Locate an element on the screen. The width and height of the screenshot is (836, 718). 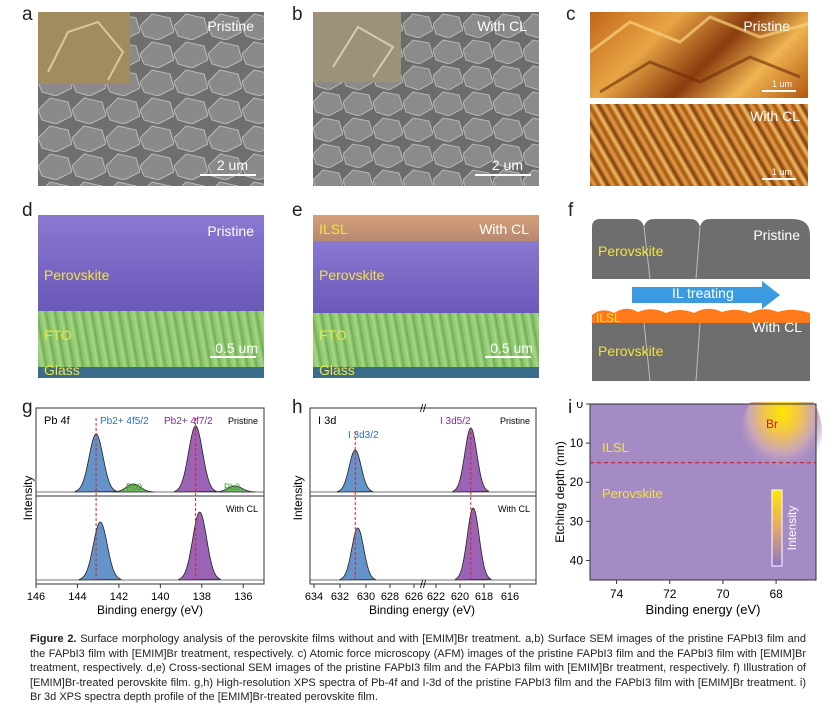
afm-texture is located at coordinates (699, 54).